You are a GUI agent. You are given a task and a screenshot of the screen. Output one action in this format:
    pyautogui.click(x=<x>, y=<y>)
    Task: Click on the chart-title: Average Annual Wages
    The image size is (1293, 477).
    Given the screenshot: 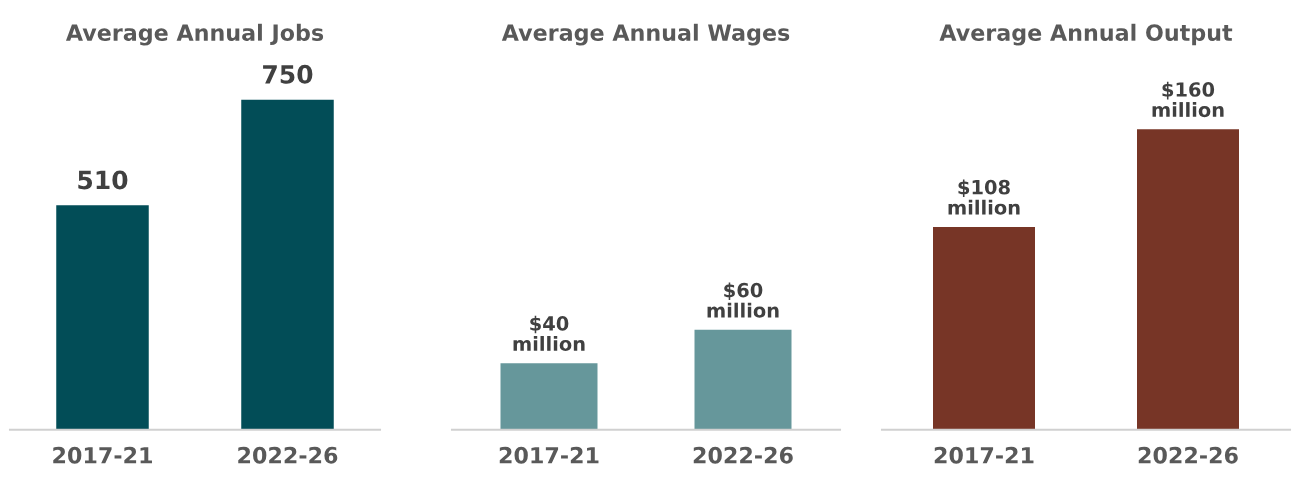 What is the action you would take?
    pyautogui.click(x=645, y=34)
    